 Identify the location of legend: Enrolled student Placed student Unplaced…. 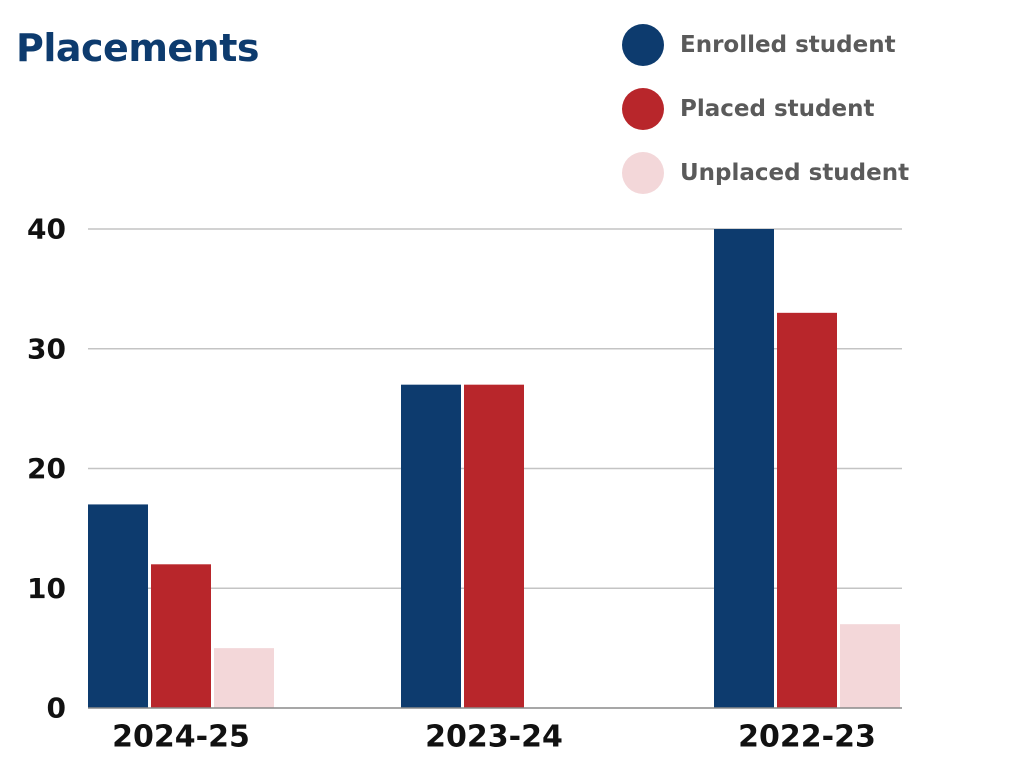
(765, 120).